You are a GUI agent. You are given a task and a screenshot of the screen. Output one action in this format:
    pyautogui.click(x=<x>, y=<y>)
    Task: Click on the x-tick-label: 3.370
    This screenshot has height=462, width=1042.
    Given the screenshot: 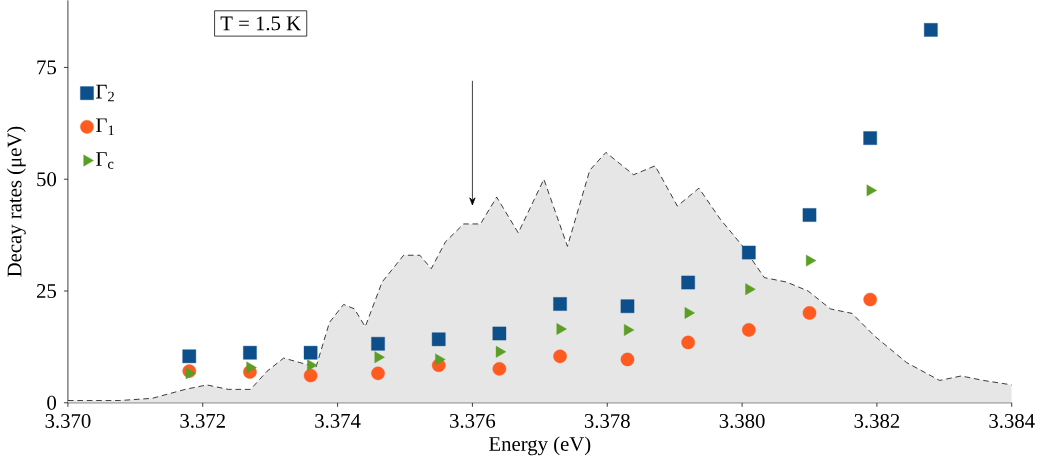 What is the action you would take?
    pyautogui.click(x=68, y=420)
    